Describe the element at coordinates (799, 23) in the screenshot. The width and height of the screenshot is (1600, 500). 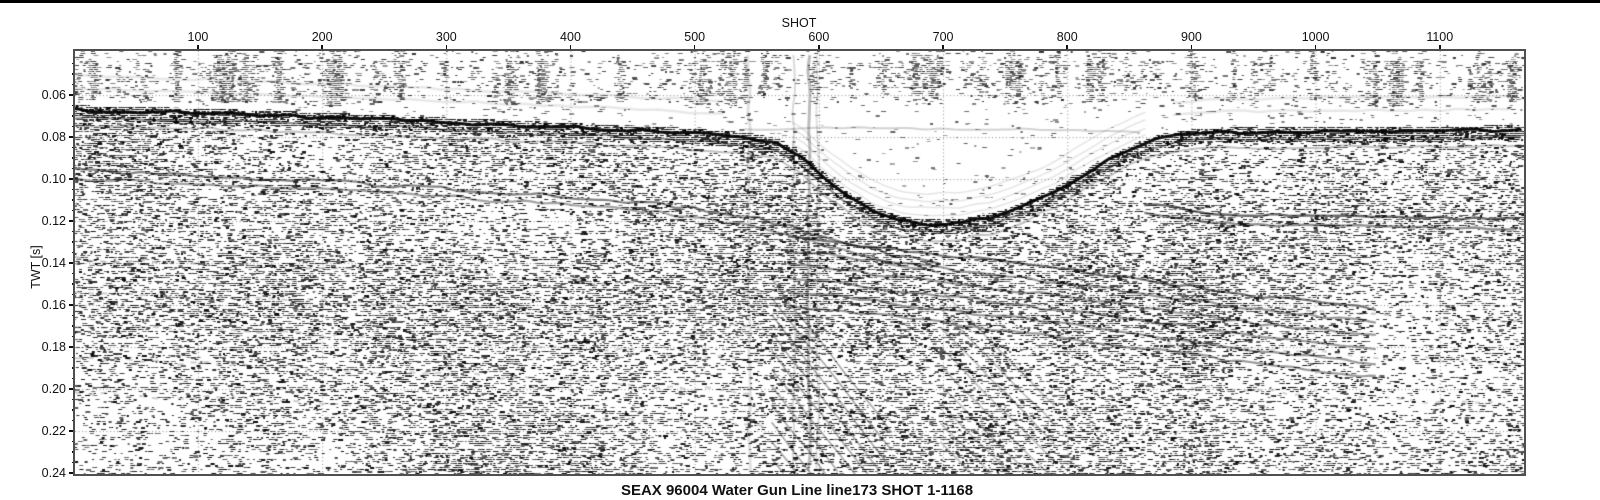
I see `x-axis-title: SHOT` at that location.